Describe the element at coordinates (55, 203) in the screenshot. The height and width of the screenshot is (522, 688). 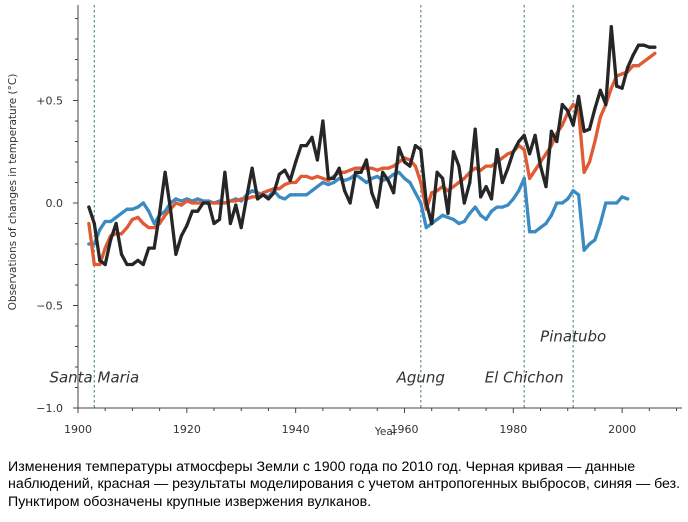
I see `y-tick-label: 0.0` at that location.